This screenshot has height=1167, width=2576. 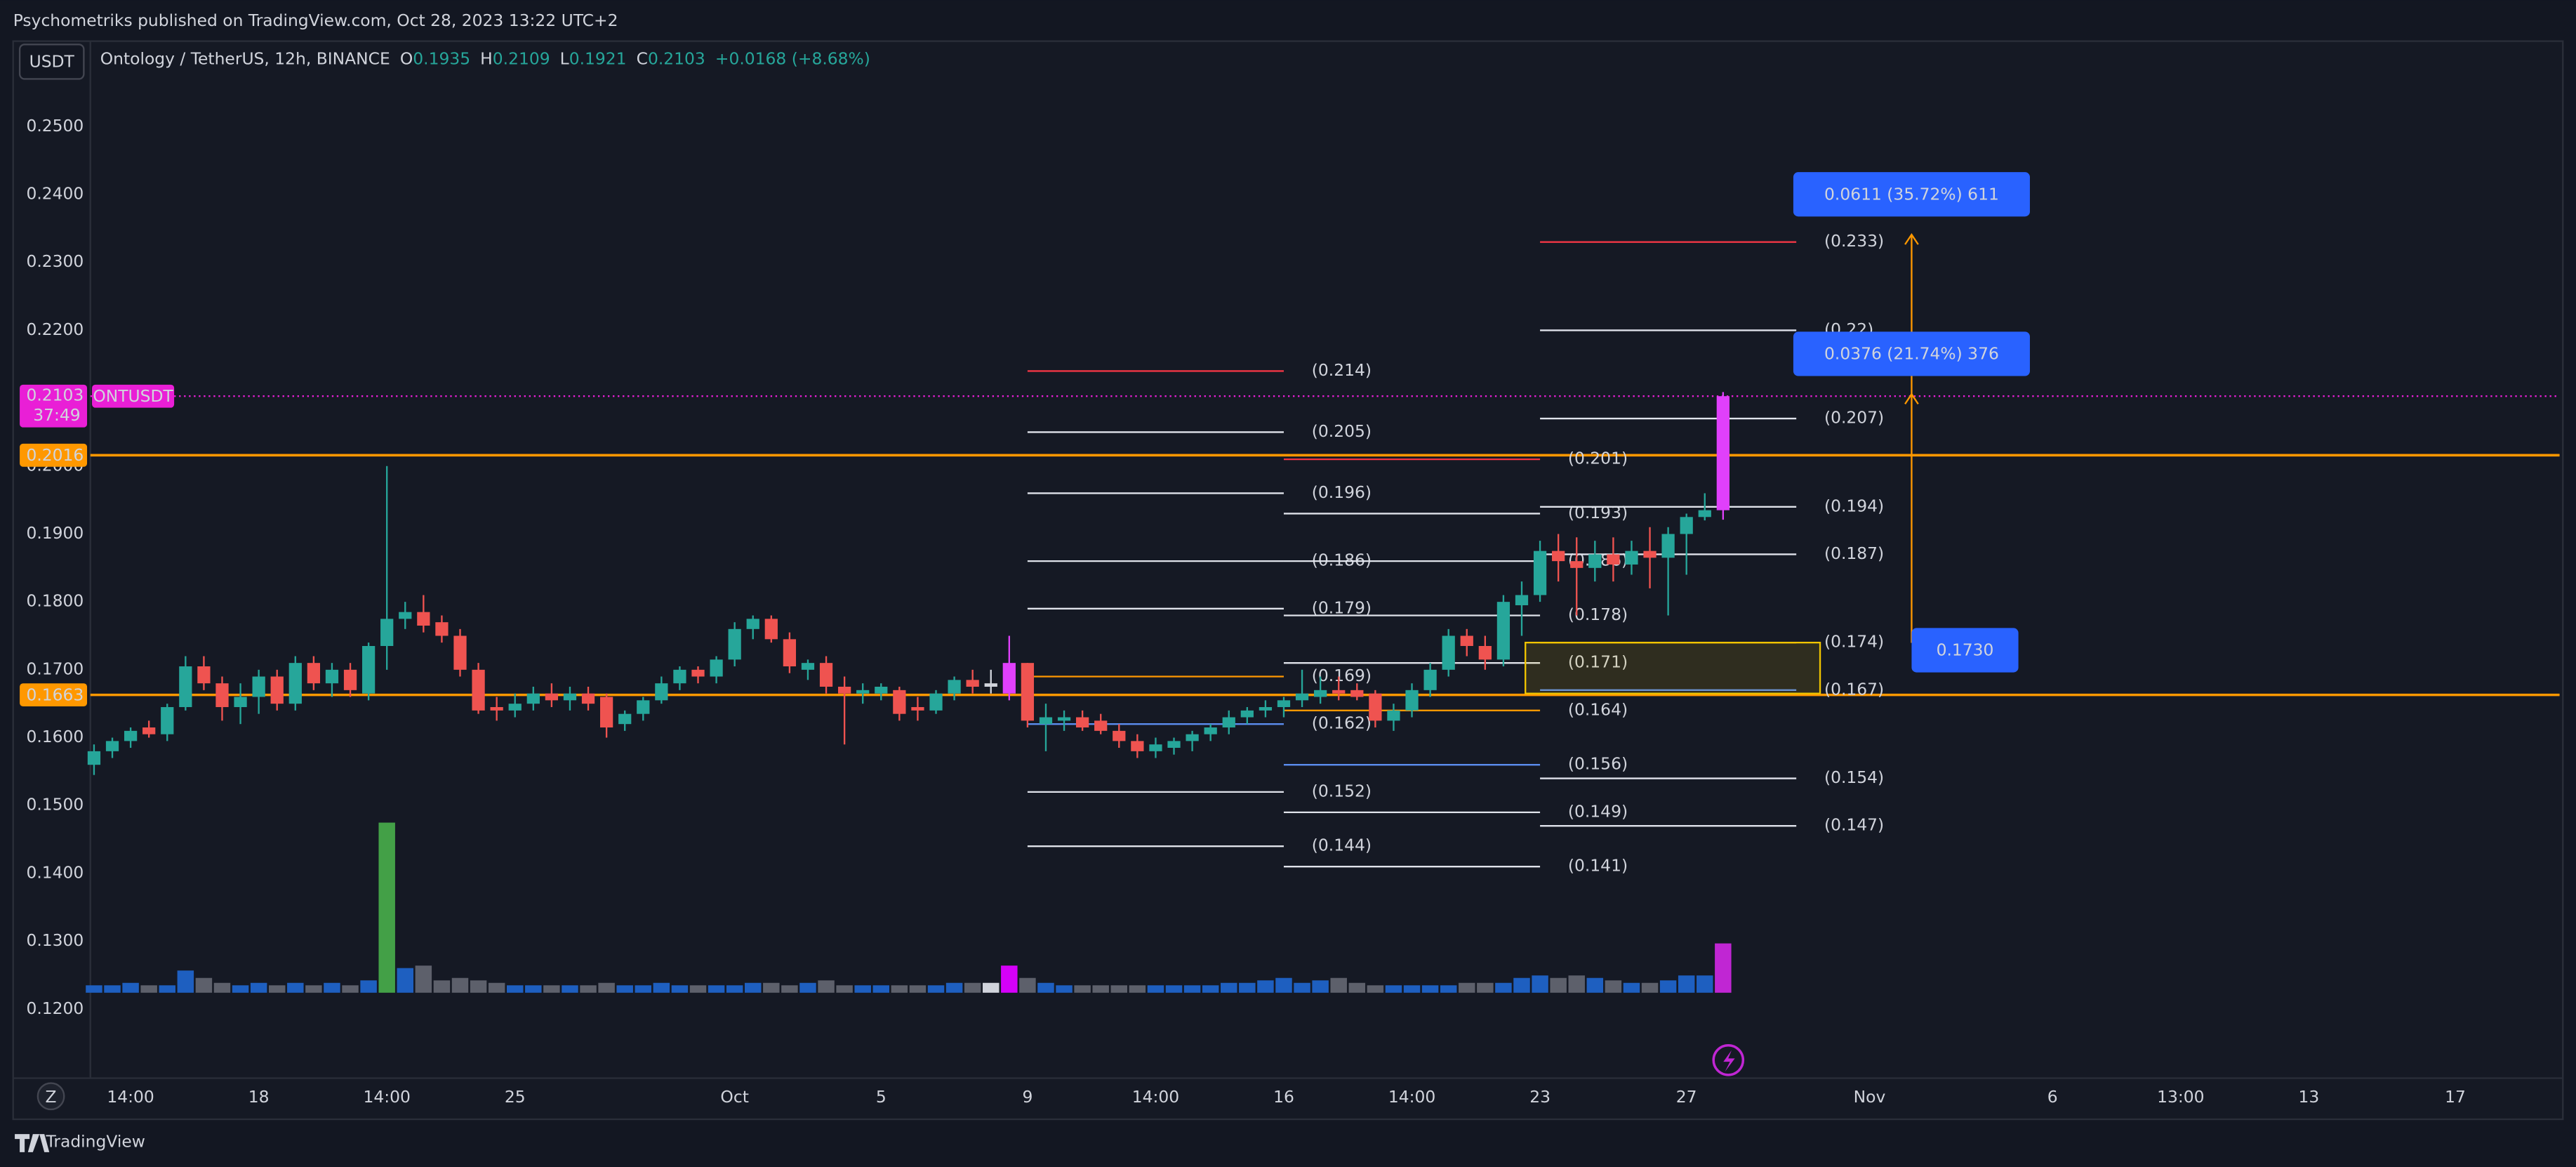 I want to click on y-tick-label: 0.2400, so click(x=55, y=194).